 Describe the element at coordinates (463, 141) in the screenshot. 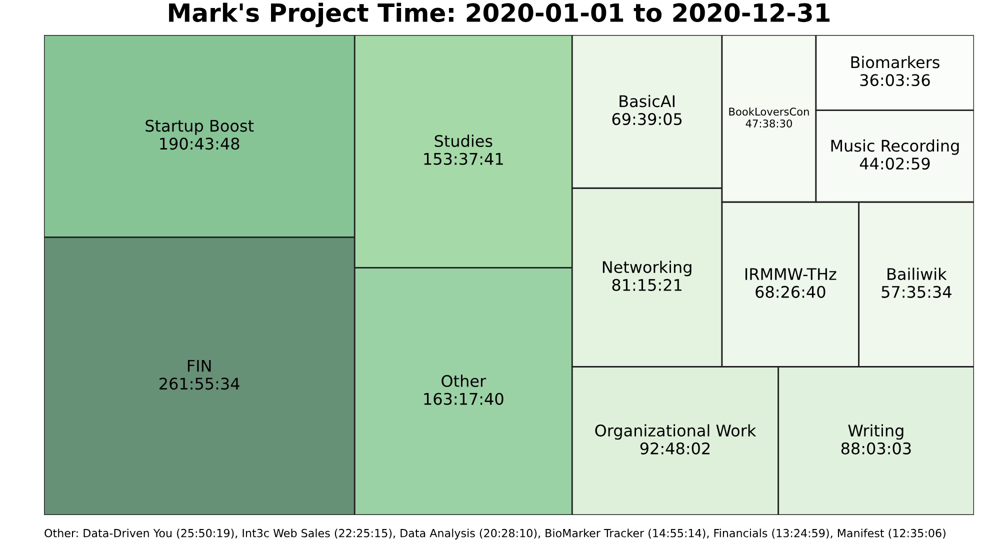

I see `category-label: Studies` at that location.